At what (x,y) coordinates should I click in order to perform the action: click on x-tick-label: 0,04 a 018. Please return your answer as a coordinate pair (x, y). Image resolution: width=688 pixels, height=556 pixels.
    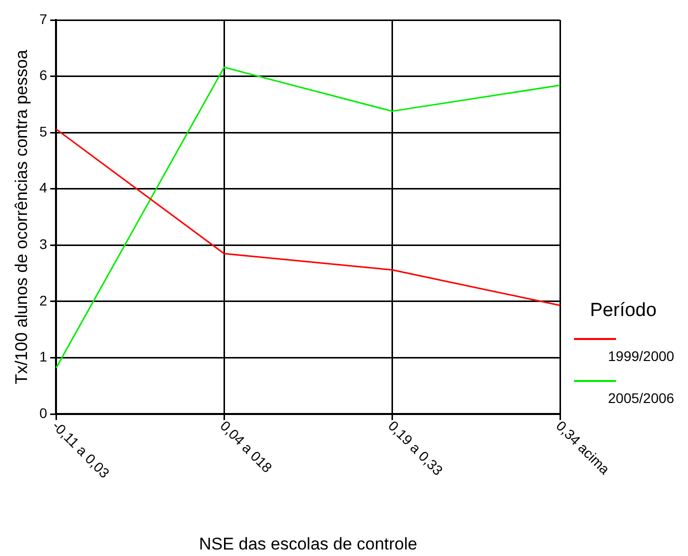
    Looking at the image, I should click on (246, 447).